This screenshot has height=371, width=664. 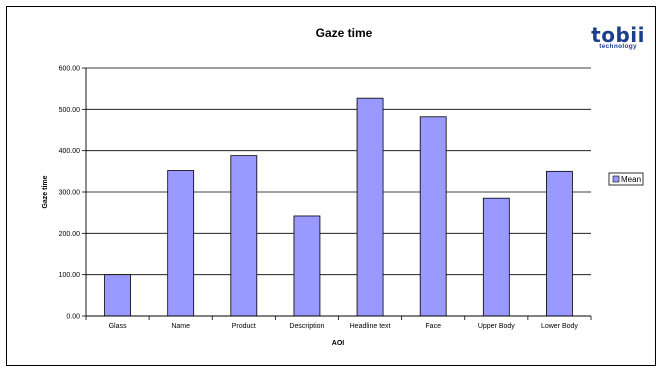 I want to click on y-tick-label: 600.00, so click(x=70, y=69).